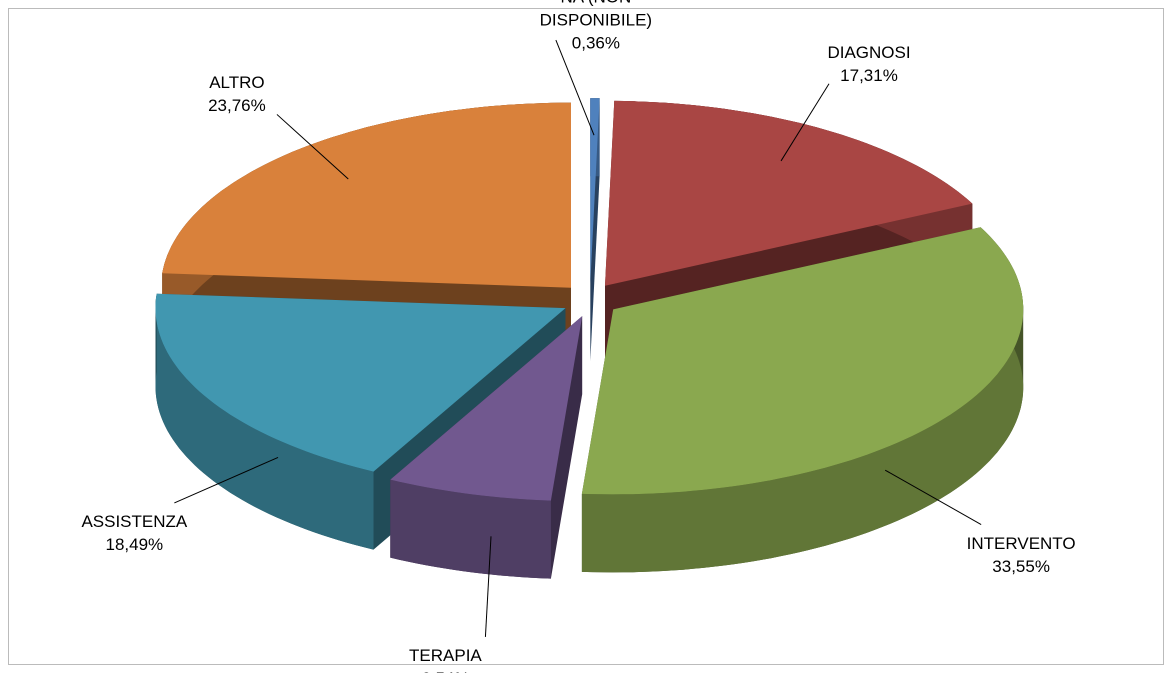 The width and height of the screenshot is (1172, 673). I want to click on data-label: ASSISTENZA 18,49%, so click(134, 533).